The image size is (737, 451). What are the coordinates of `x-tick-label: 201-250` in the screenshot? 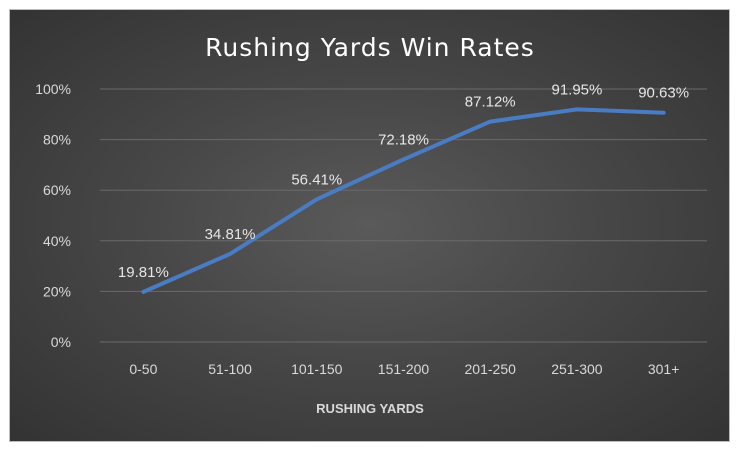 It's located at (491, 369).